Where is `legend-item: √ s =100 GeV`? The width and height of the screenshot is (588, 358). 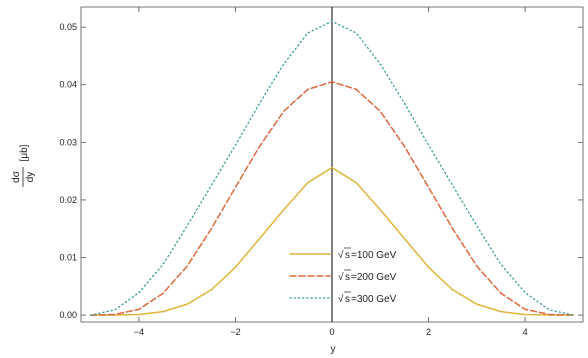
legend-item: √ s =100 GeV is located at coordinates (343, 254).